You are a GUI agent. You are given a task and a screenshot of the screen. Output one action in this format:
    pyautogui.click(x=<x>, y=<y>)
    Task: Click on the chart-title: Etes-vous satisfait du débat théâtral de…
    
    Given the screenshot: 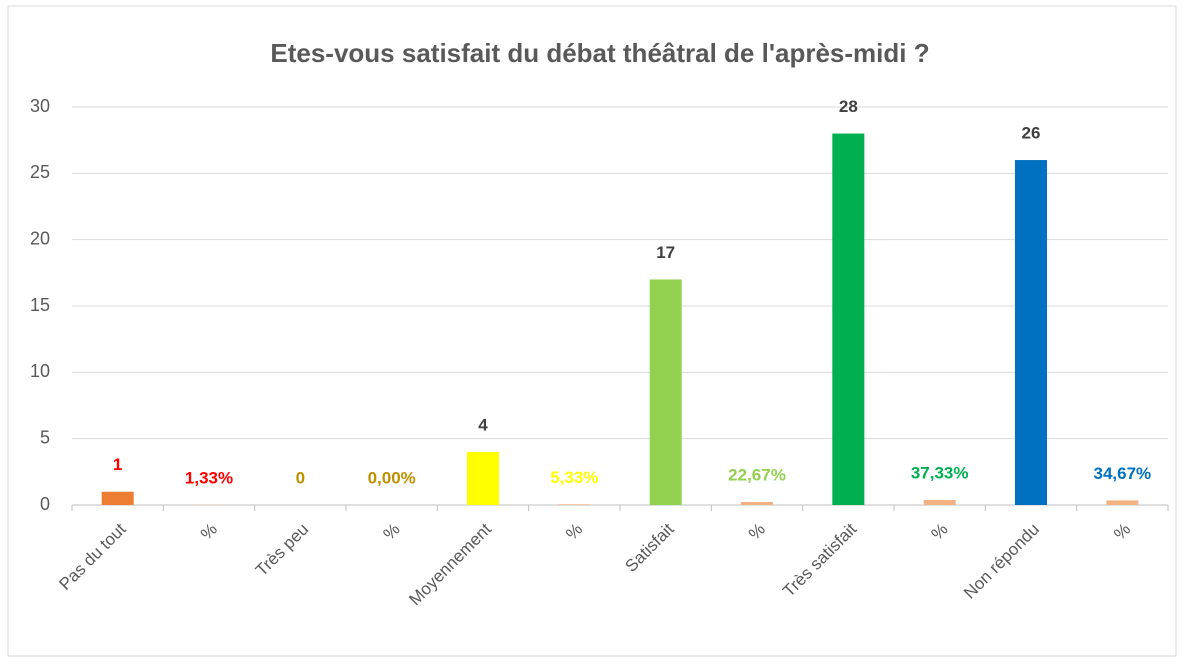 What is the action you would take?
    pyautogui.click(x=599, y=53)
    